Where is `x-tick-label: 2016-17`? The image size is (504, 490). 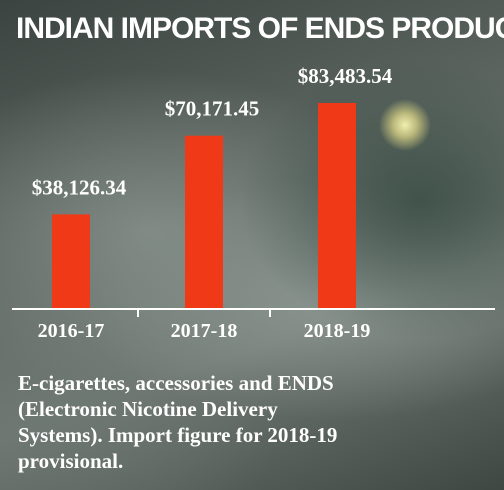 x-tick-label: 2016-17 is located at coordinates (71, 331).